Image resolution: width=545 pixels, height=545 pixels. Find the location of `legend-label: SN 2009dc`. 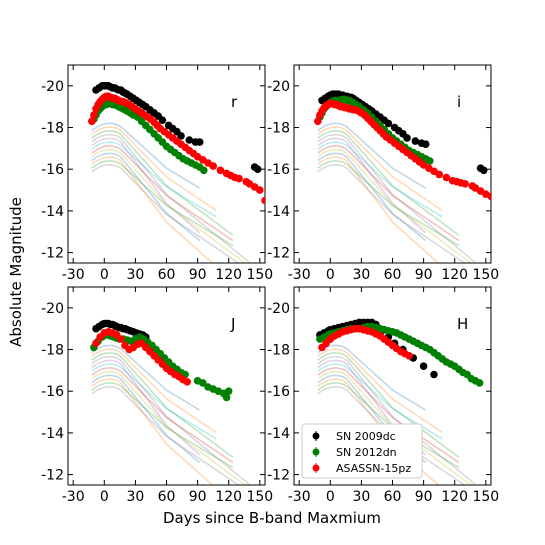

legend-label: SN 2009dc is located at coordinates (366, 436).